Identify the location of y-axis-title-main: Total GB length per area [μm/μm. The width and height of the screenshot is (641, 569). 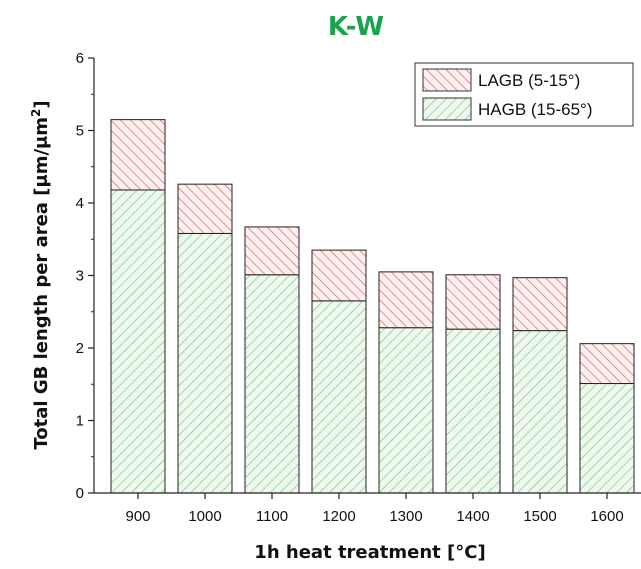
(41, 283).